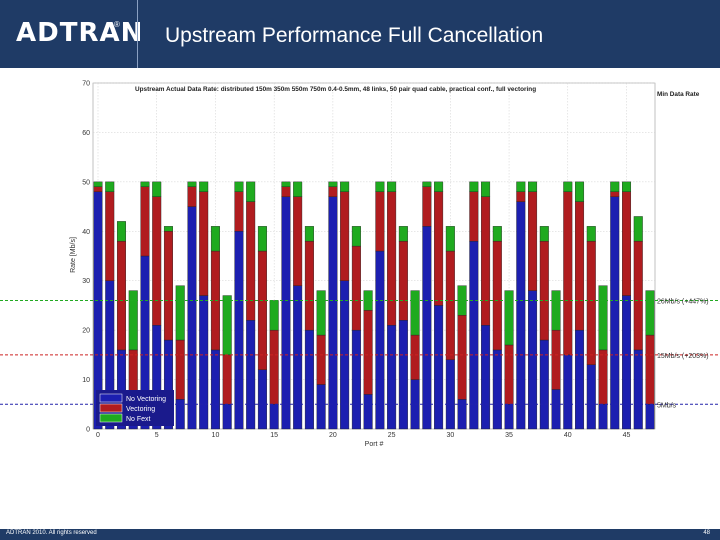  I want to click on x-tick-label: 30, so click(450, 435).